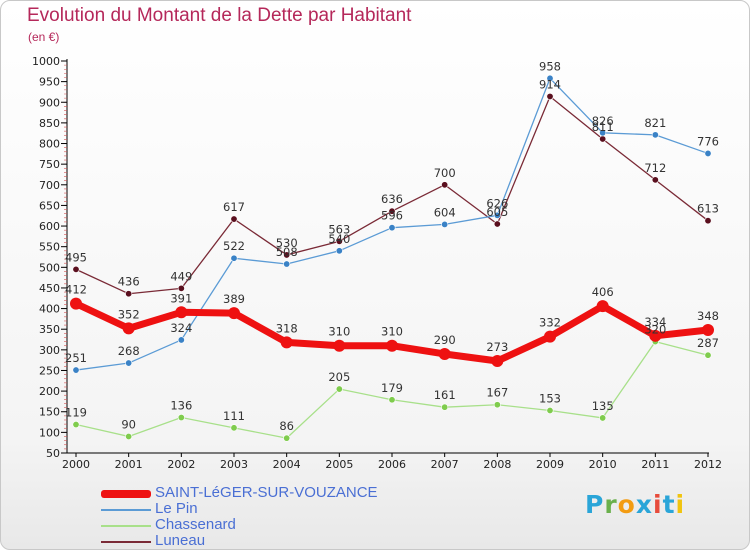 The image size is (750, 550). Describe the element at coordinates (49, 350) in the screenshot. I see `y-tick-label: 300` at that location.